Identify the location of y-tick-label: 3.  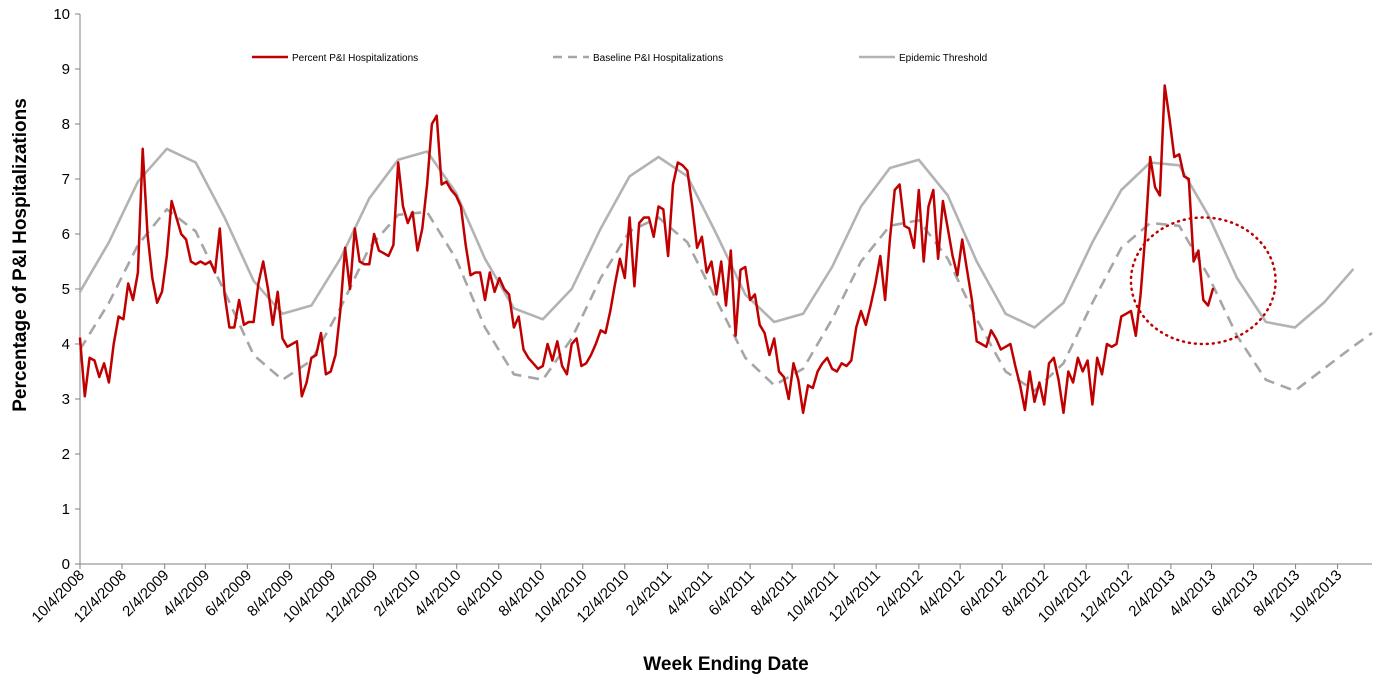
(66, 399).